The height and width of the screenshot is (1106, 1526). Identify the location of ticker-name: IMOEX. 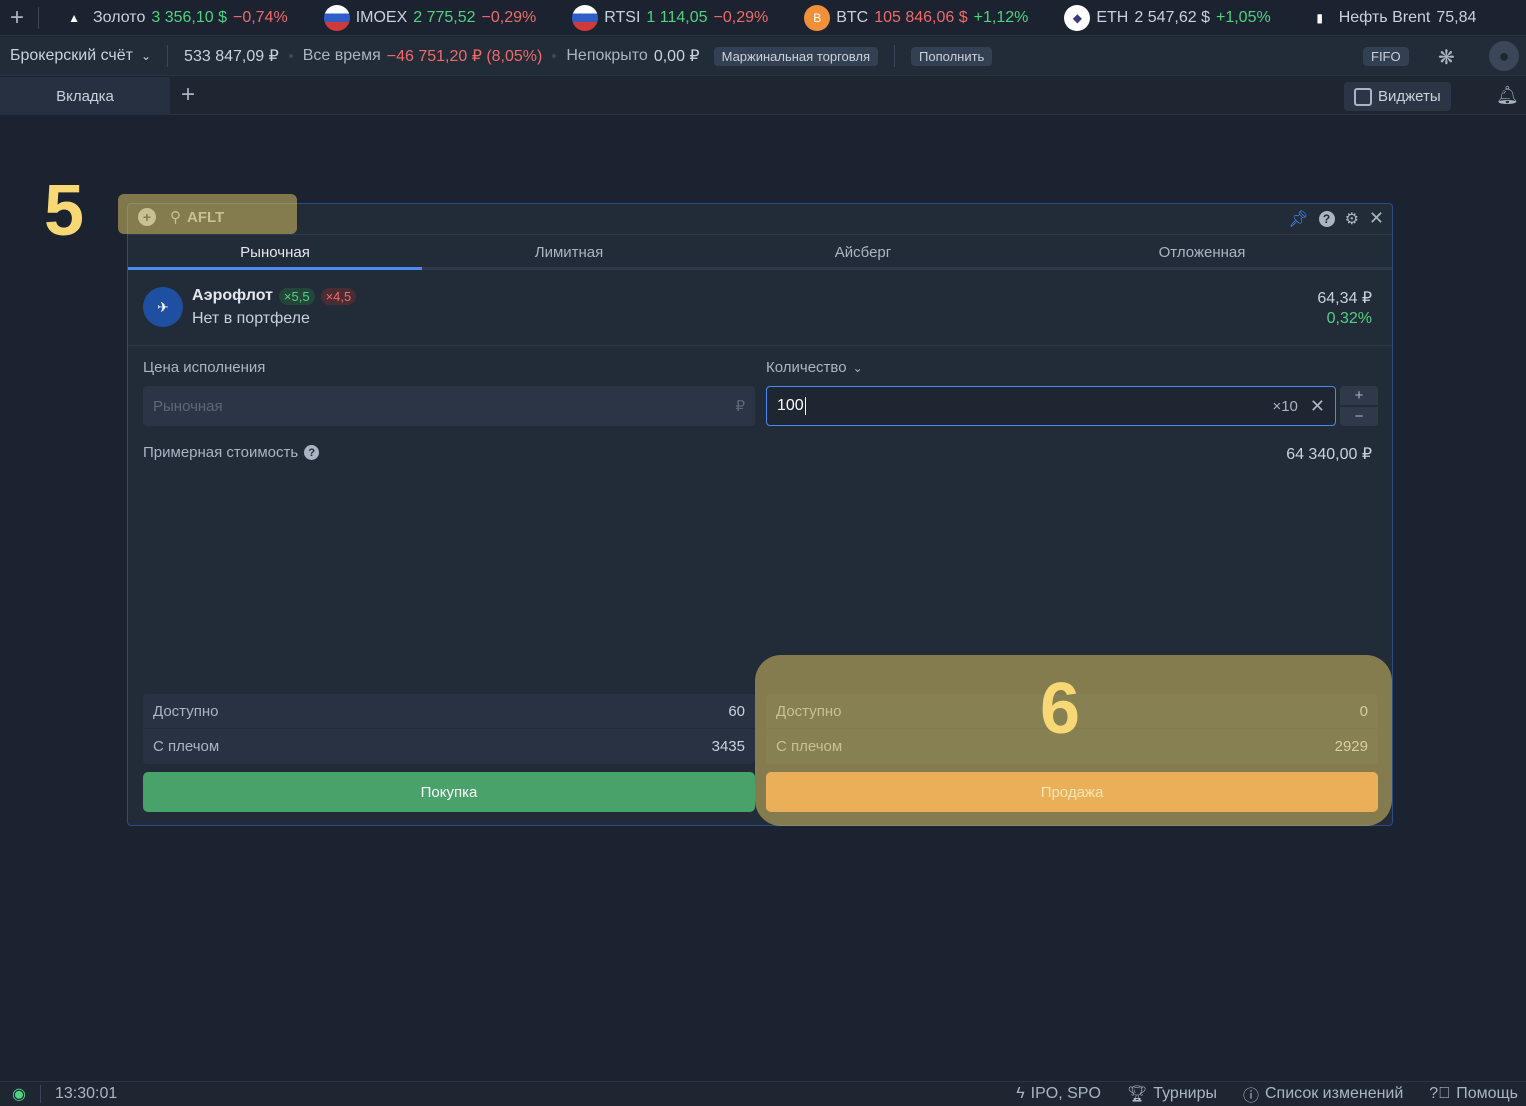
(381, 17).